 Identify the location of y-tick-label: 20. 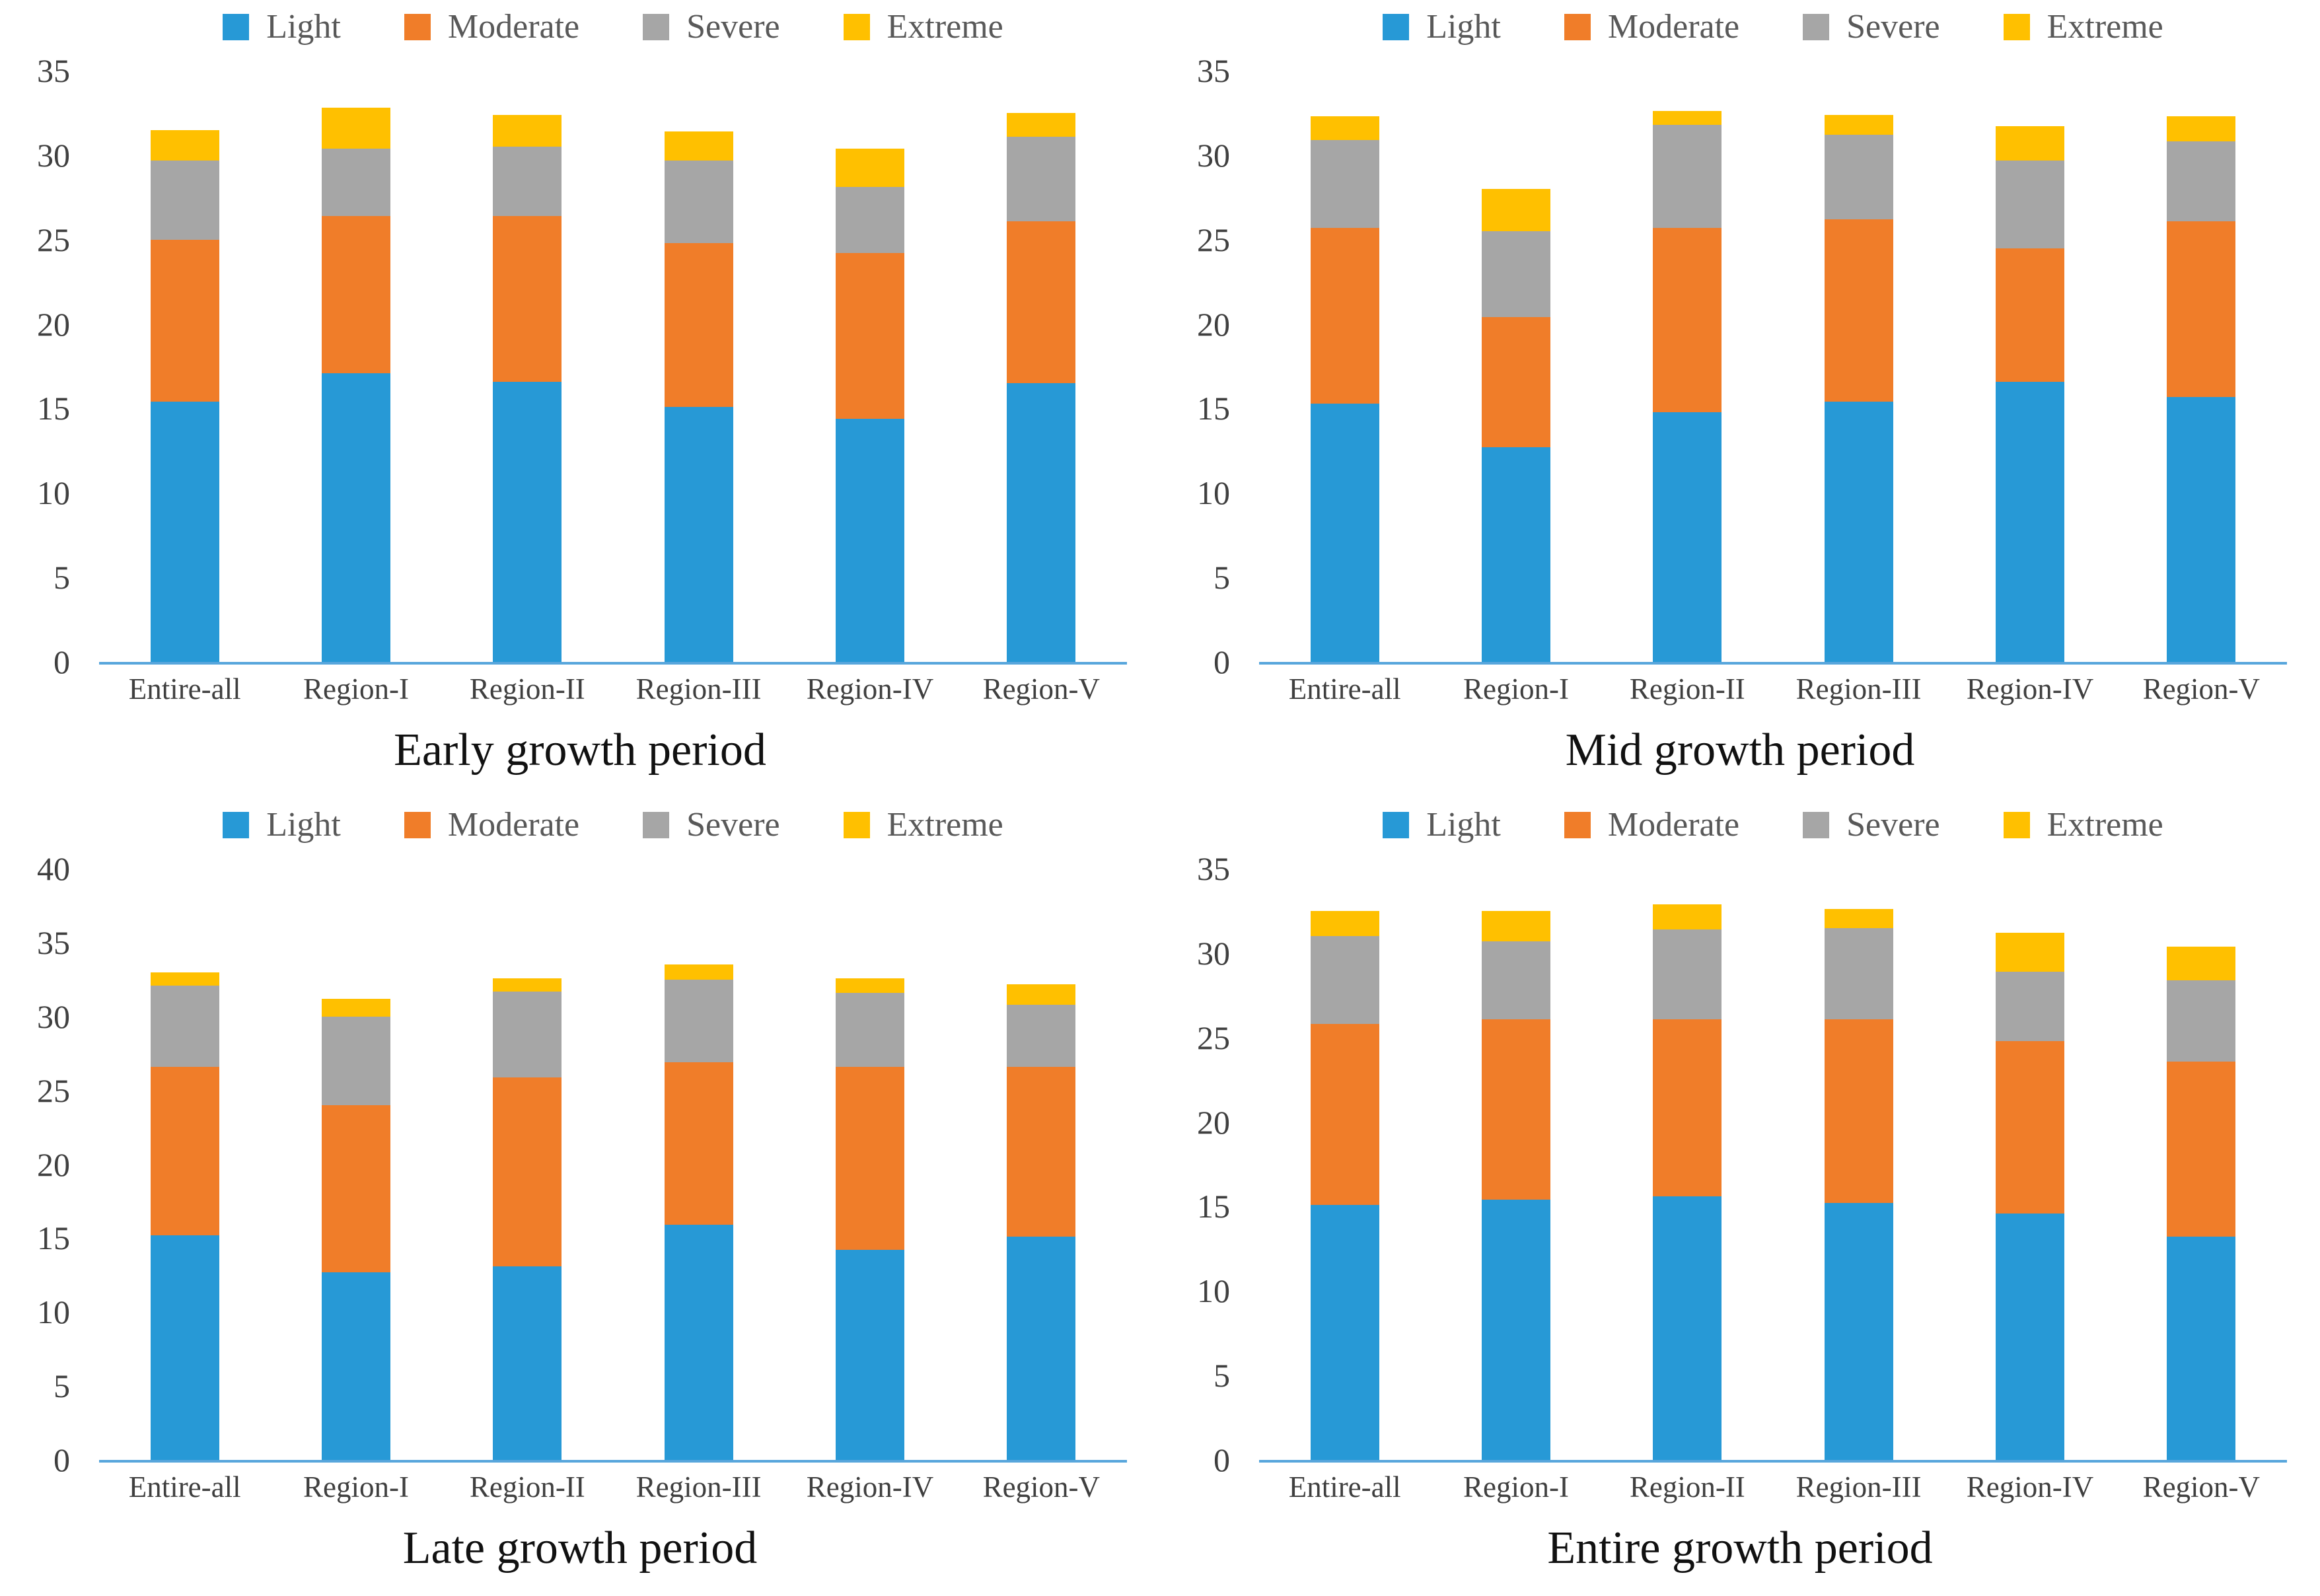
(1213, 1122).